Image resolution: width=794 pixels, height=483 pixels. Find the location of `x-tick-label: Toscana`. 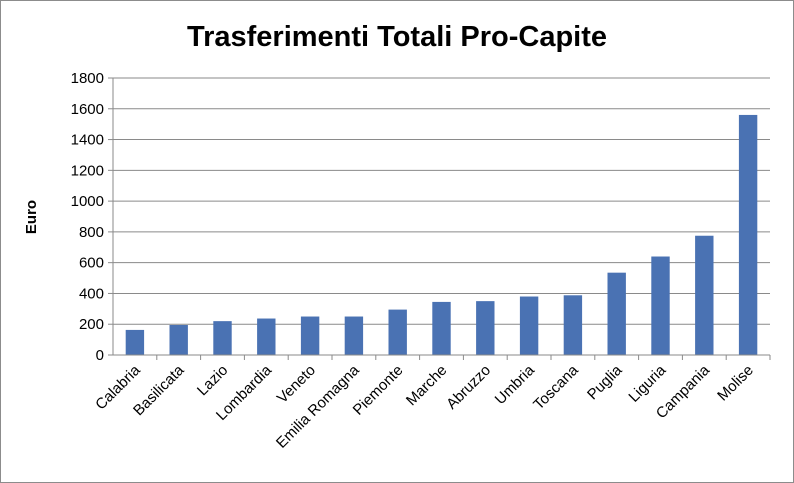

x-tick-label: Toscana is located at coordinates (556, 387).